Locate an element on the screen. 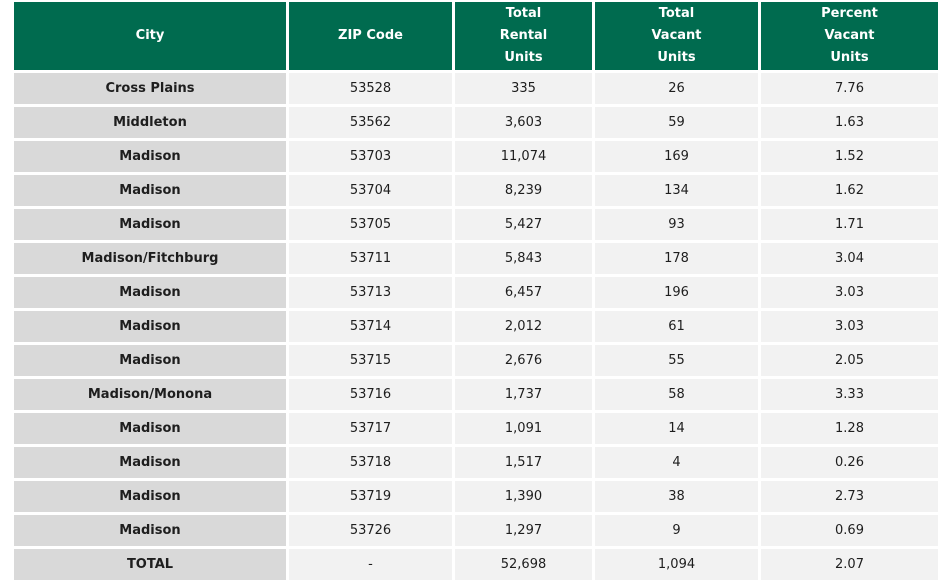 The height and width of the screenshot is (587, 952). percent-vacant-units-cell: 0.69 is located at coordinates (849, 530).